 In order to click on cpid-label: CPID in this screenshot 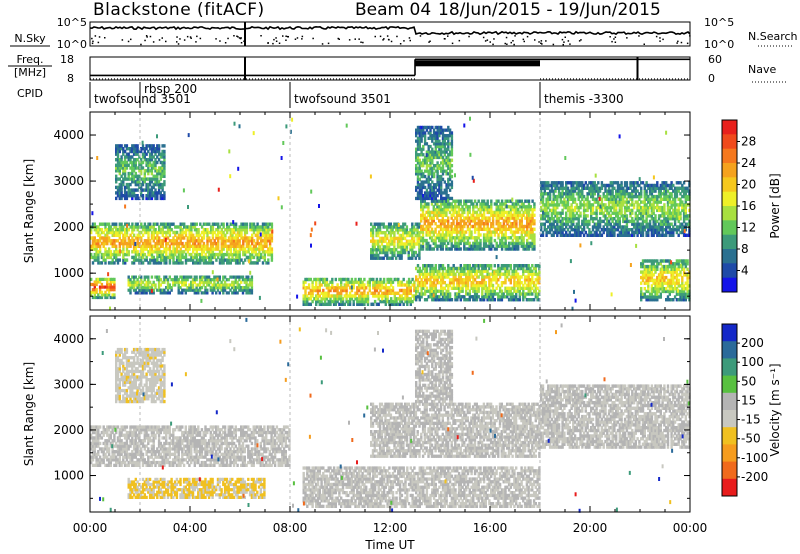, I will do `click(30, 93)`.